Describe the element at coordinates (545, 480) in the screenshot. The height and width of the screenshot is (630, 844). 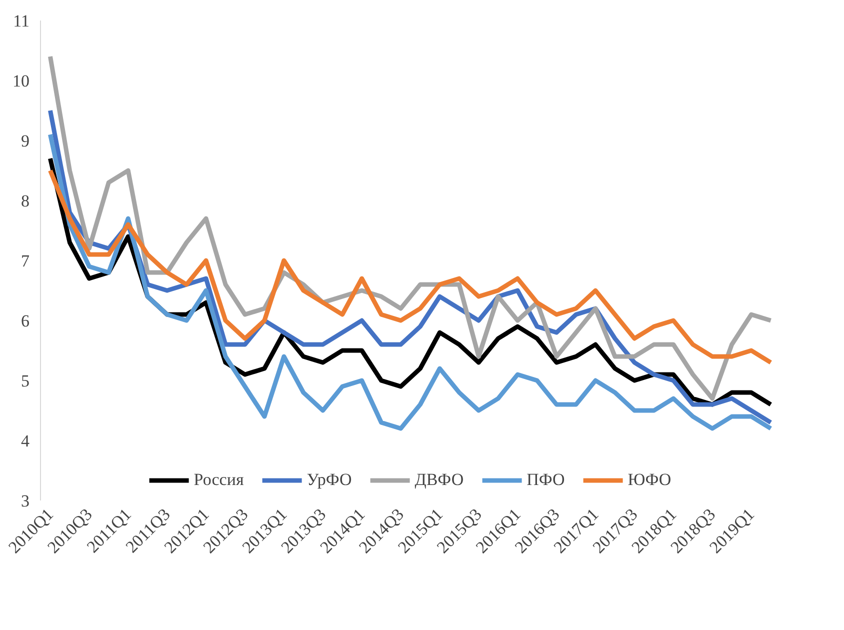
I see `legend-label: ПФО` at that location.